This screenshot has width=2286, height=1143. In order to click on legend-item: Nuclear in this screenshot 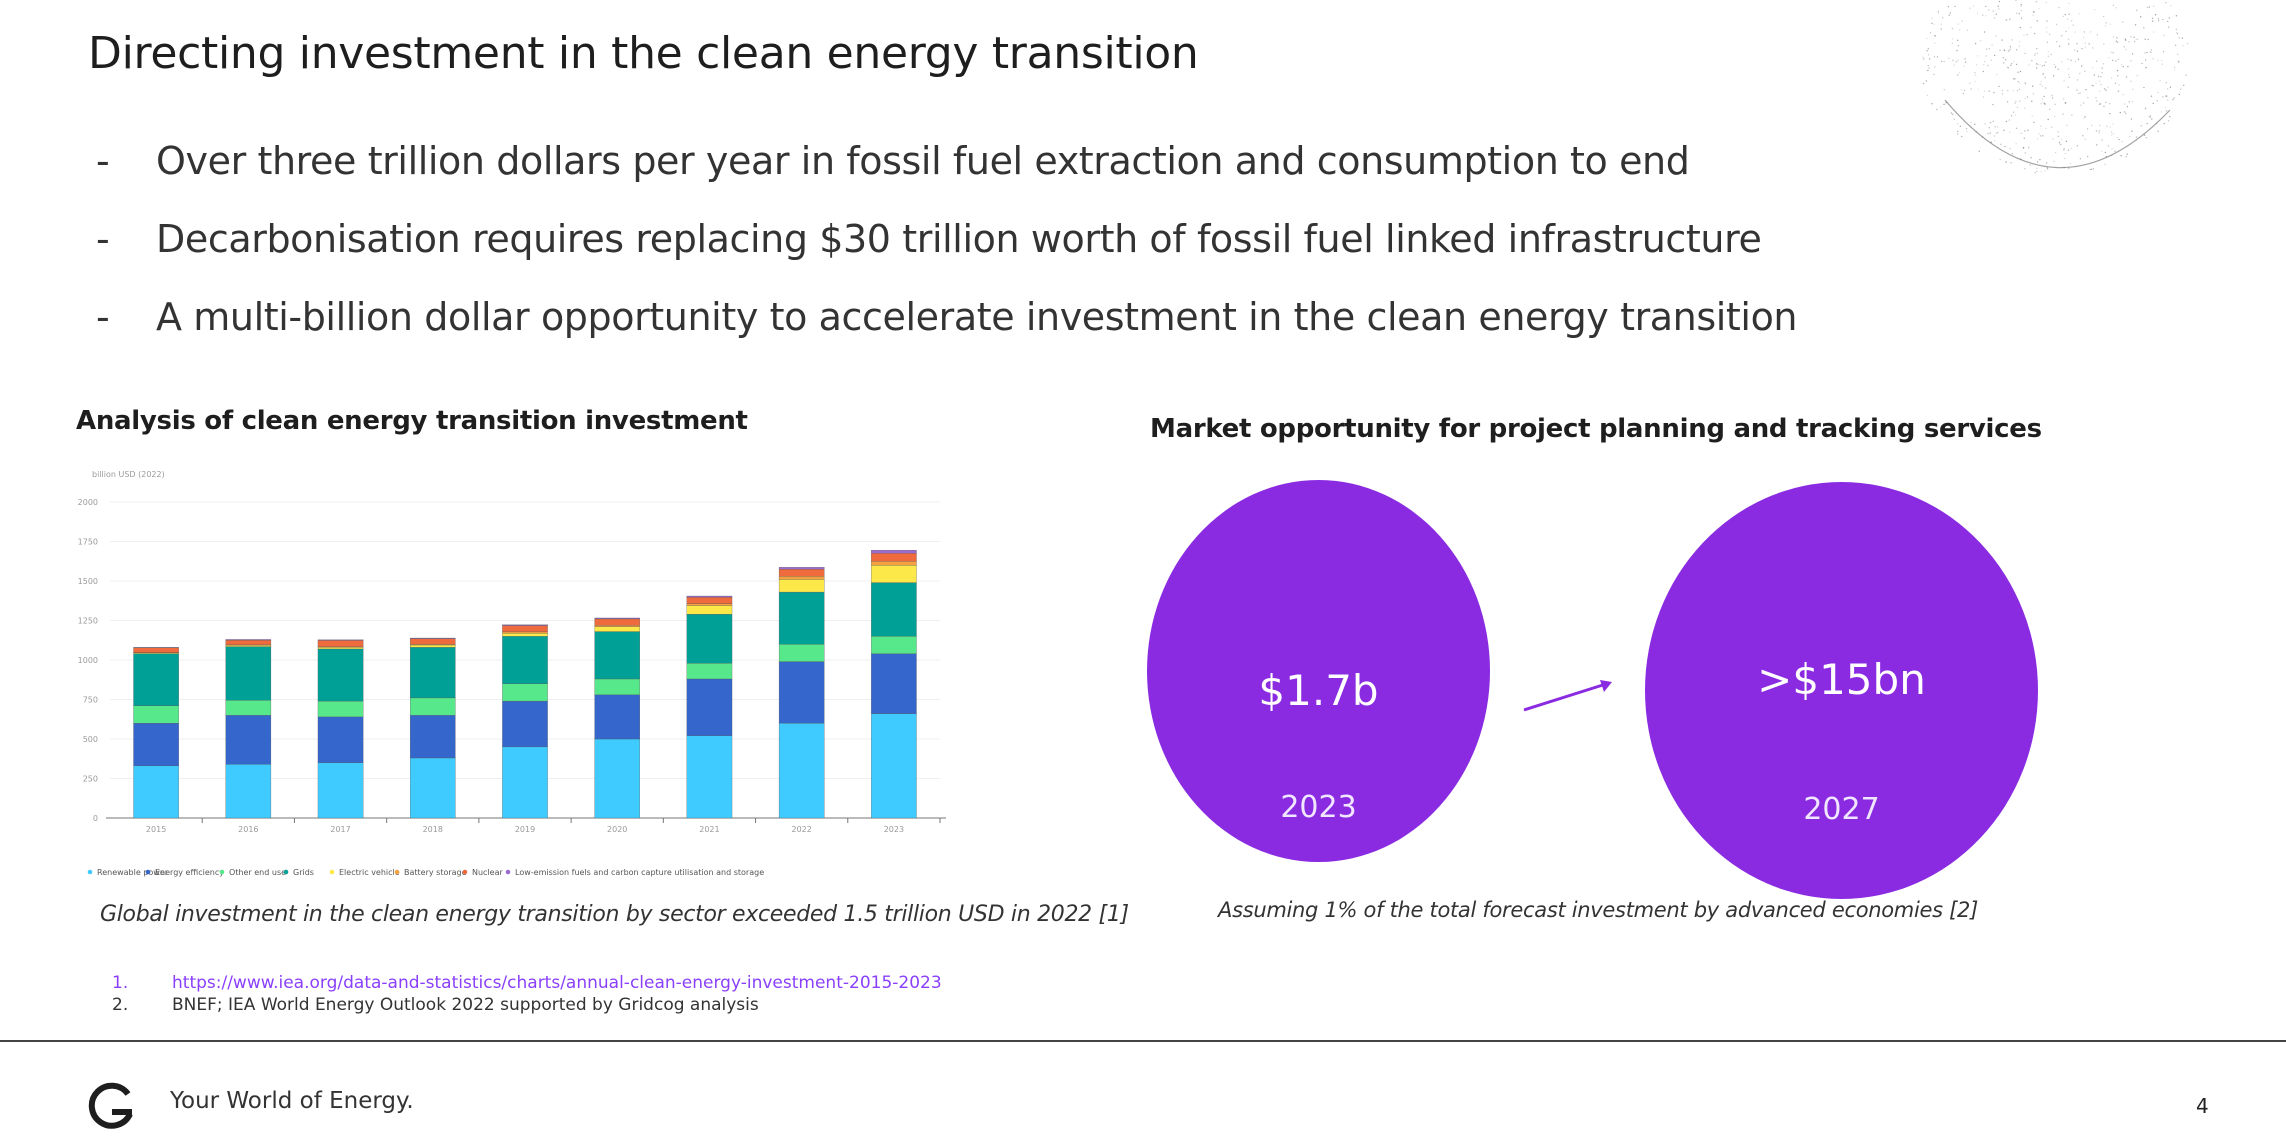, I will do `click(483, 872)`.